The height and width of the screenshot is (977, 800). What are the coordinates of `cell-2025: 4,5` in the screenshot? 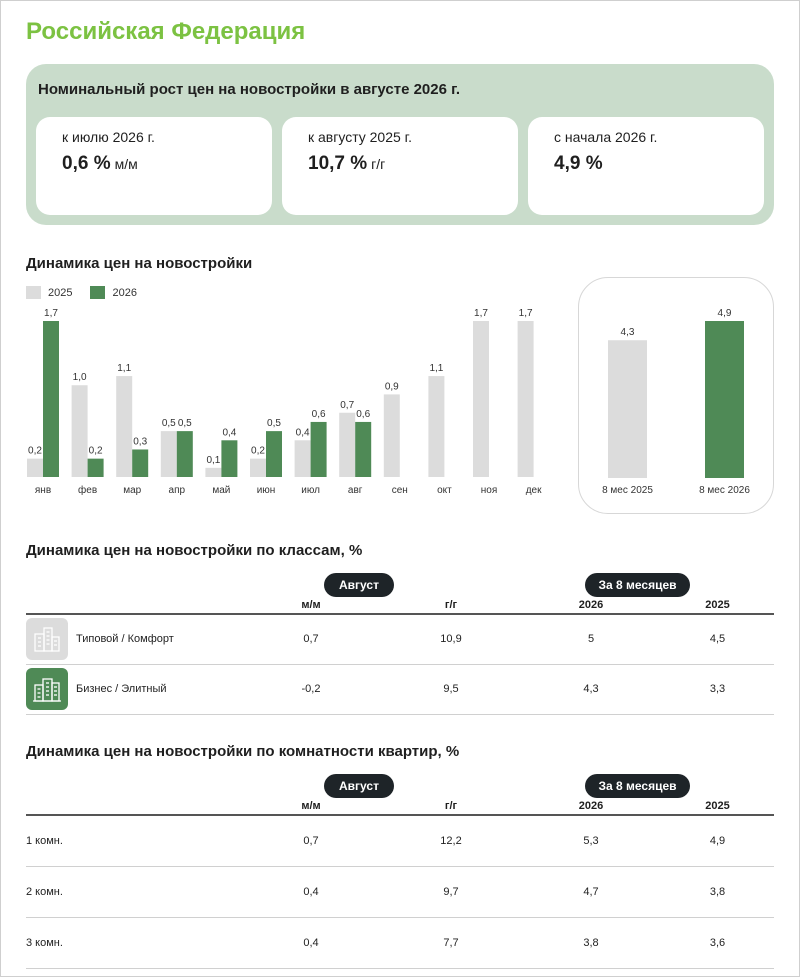 It's located at (717, 639).